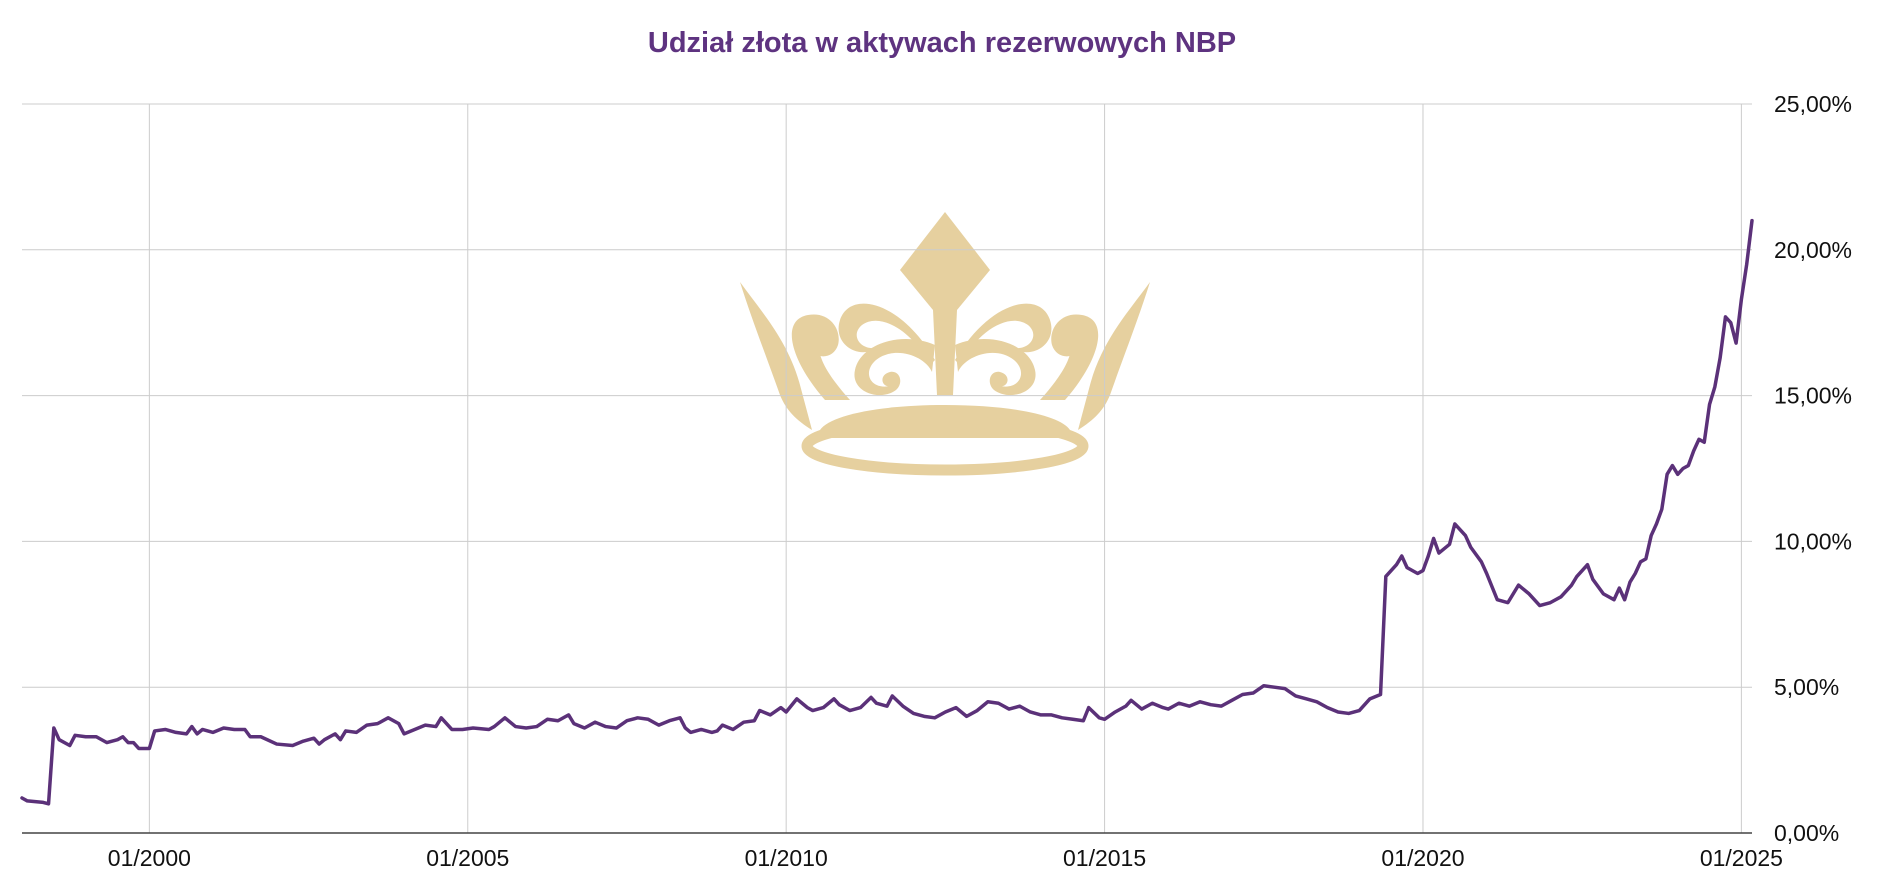 The width and height of the screenshot is (1884, 882). I want to click on x-tick-label: 01/2020, so click(1422, 858).